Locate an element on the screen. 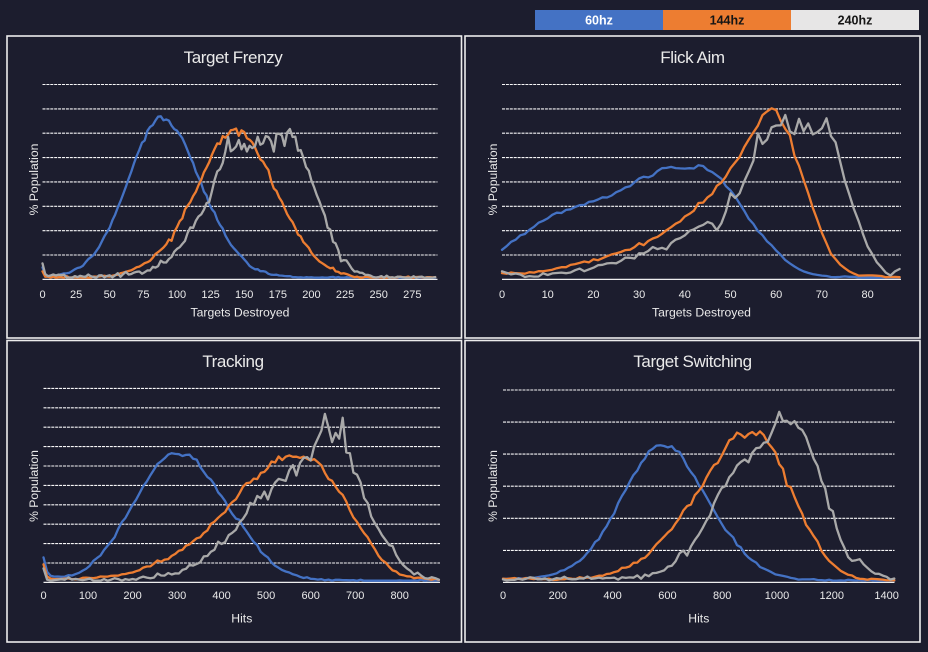 The height and width of the screenshot is (652, 928). svg-text: 150 is located at coordinates (244, 295).